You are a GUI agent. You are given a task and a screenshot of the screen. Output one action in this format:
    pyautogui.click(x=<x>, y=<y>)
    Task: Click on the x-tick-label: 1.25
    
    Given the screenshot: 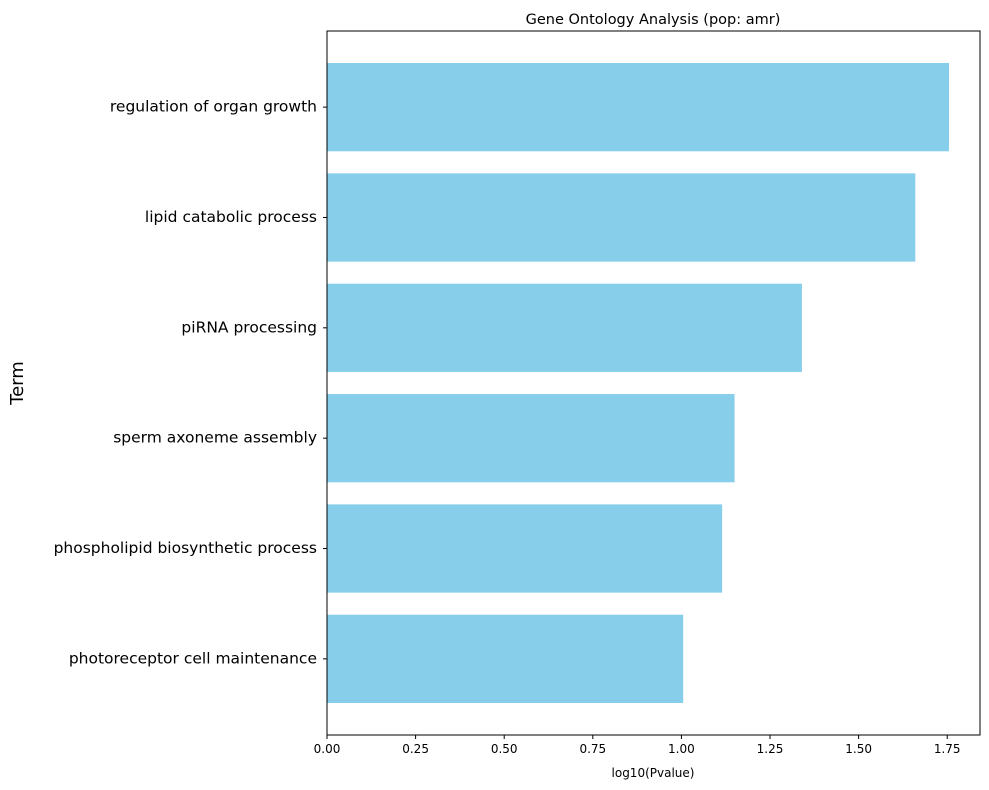 What is the action you would take?
    pyautogui.click(x=770, y=749)
    